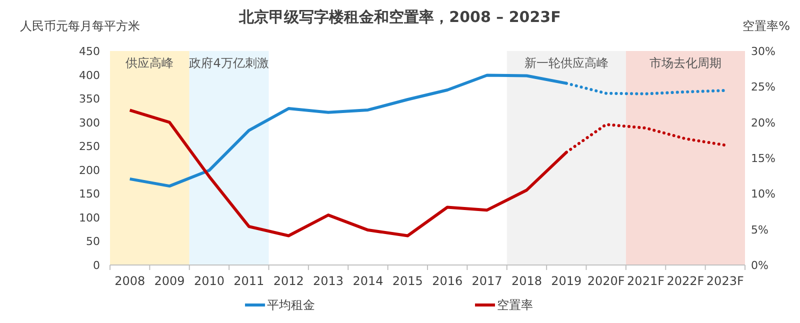 This screenshot has width=800, height=323. Describe the element at coordinates (763, 87) in the screenshot. I see `y2-tick-label: 25%` at that location.